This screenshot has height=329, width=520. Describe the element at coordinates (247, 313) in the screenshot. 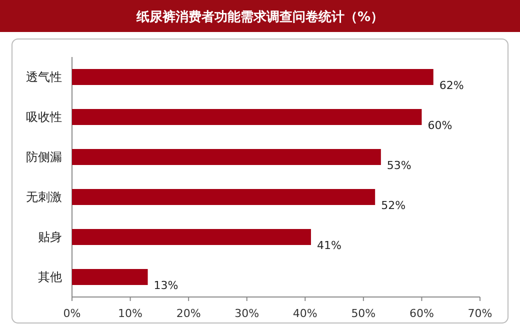

I see `x-tick-label: 30%` at that location.